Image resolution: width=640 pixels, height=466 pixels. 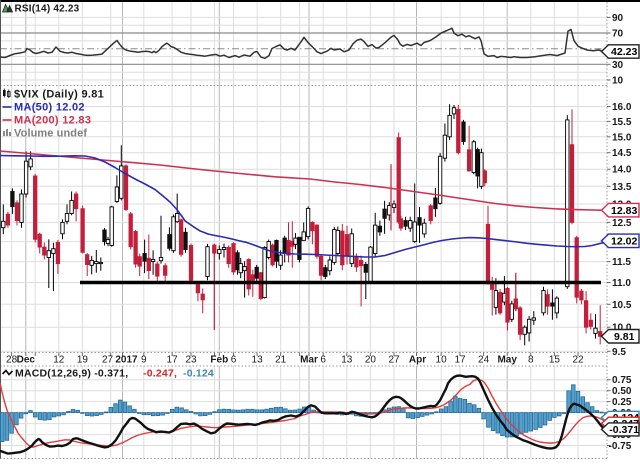 What do you see at coordinates (618, 65) in the screenshot?
I see `svg-text: 30` at bounding box center [618, 65].